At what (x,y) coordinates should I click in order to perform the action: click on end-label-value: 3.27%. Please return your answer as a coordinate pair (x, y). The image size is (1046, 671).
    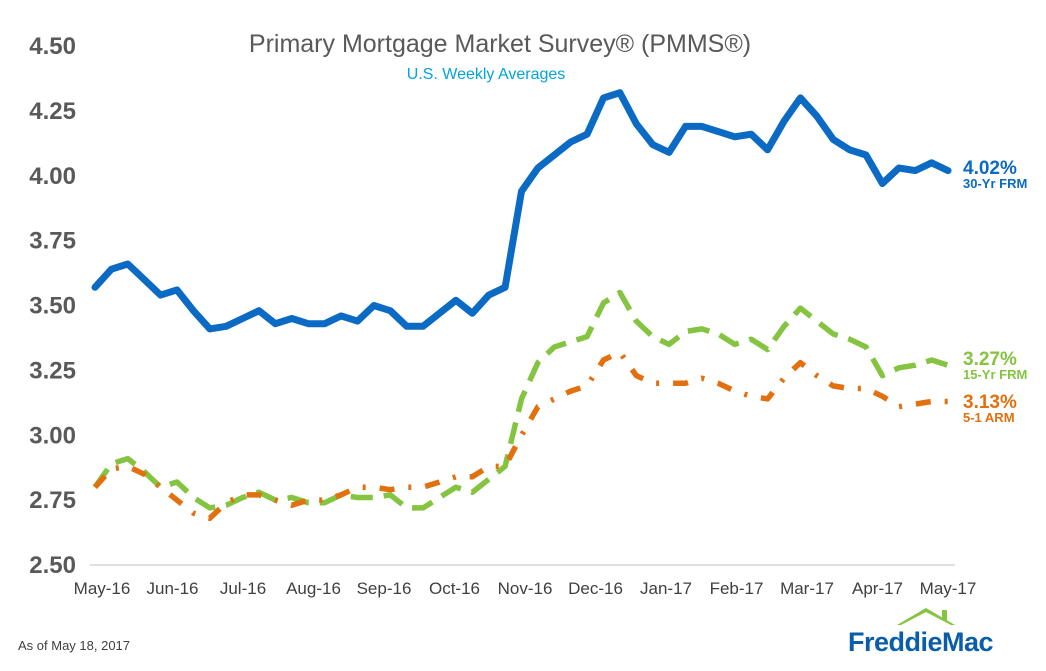
    Looking at the image, I should click on (990, 359).